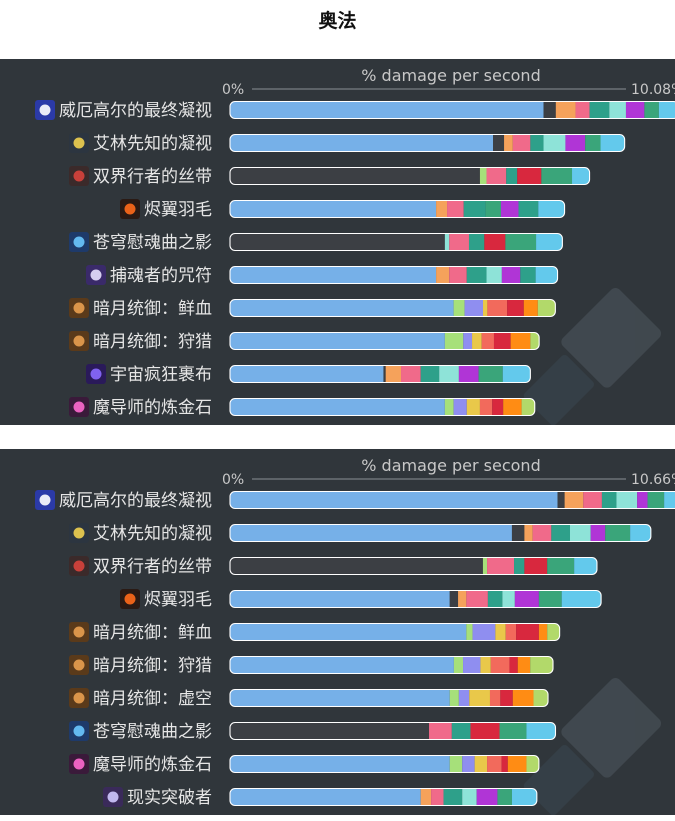 The width and height of the screenshot is (675, 821). I want to click on category-label: 现实突破者, so click(169, 798).